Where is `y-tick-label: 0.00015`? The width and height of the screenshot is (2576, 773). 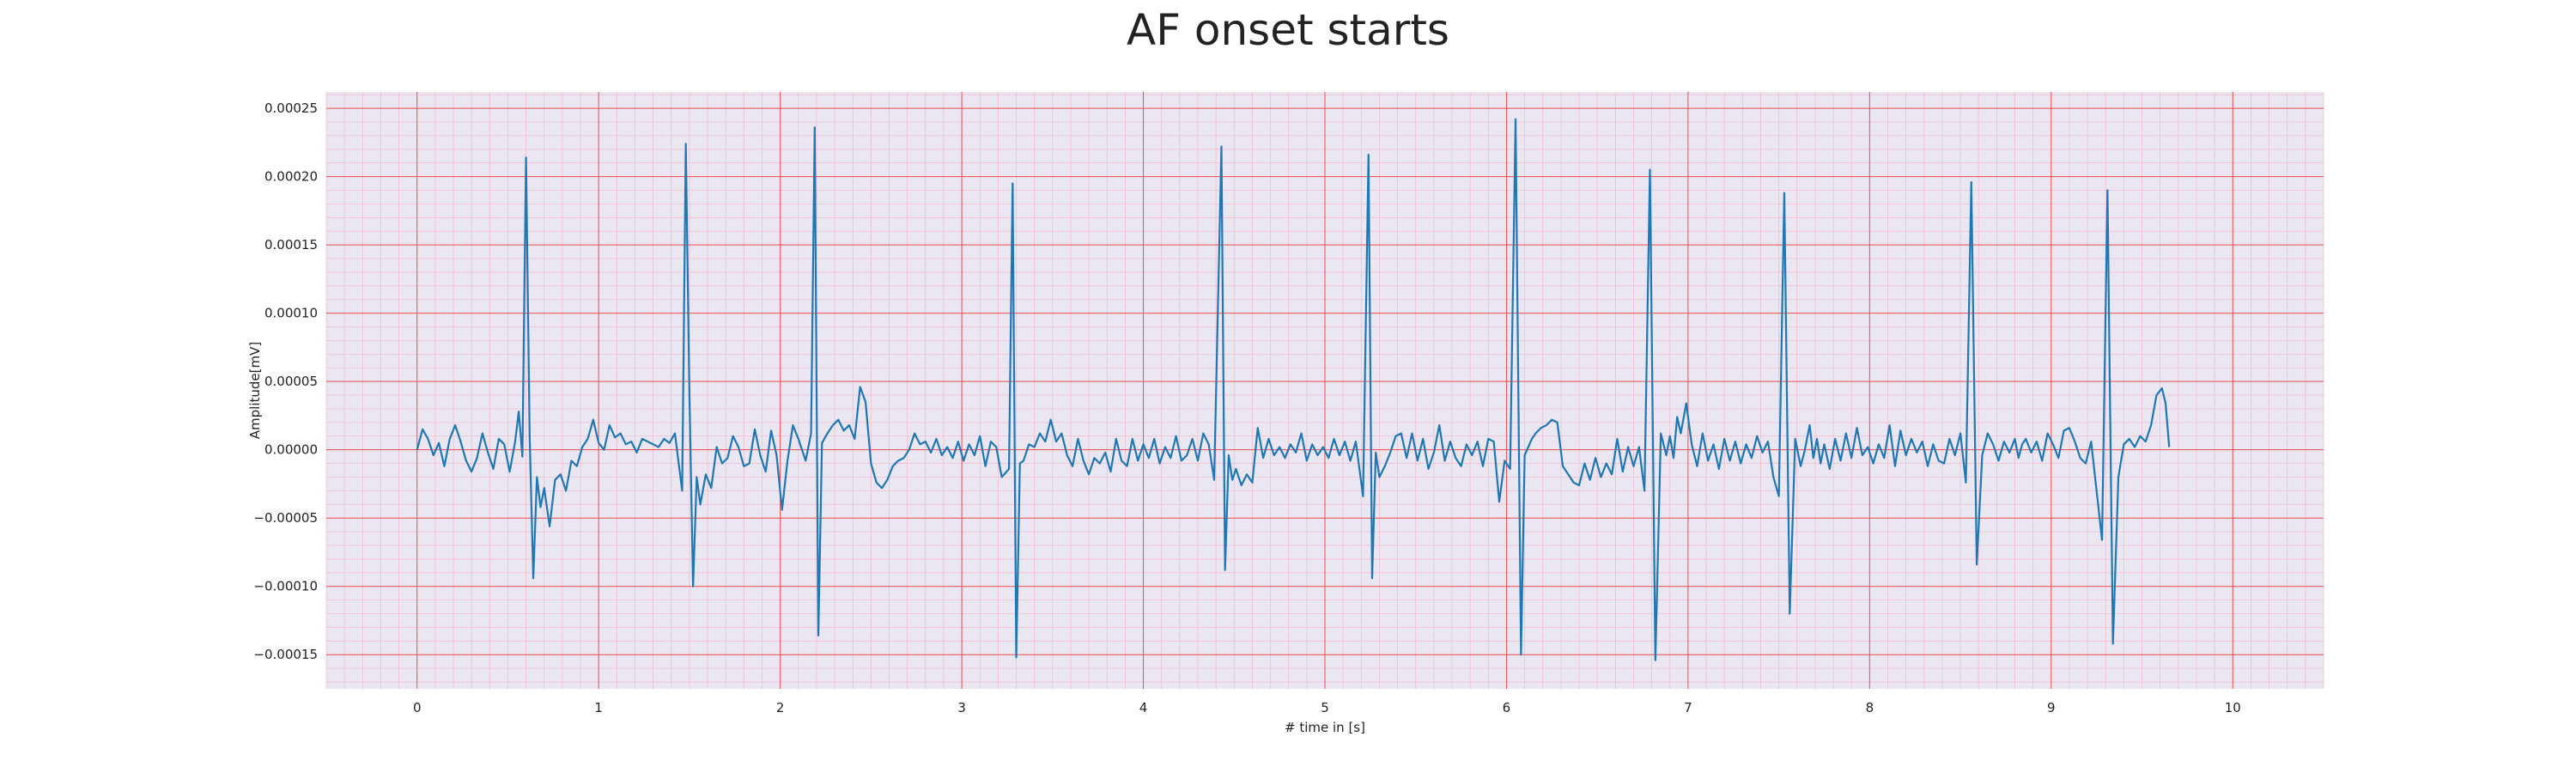
y-tick-label: 0.00015 is located at coordinates (291, 245).